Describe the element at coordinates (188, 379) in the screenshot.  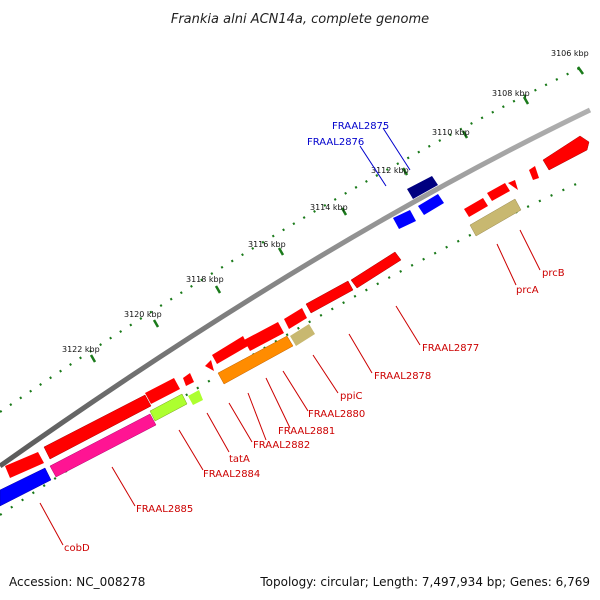
I see `gene-red-small-b` at that location.